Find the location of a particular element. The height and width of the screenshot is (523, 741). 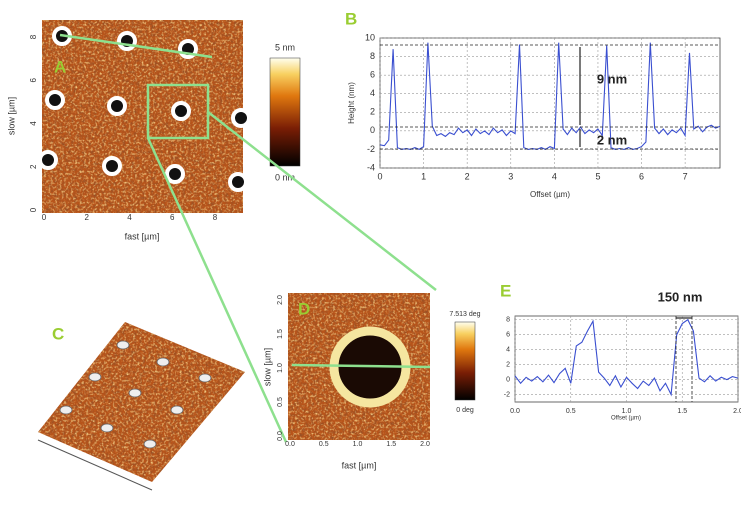

x-tick-label: 1 is located at coordinates (423, 176).